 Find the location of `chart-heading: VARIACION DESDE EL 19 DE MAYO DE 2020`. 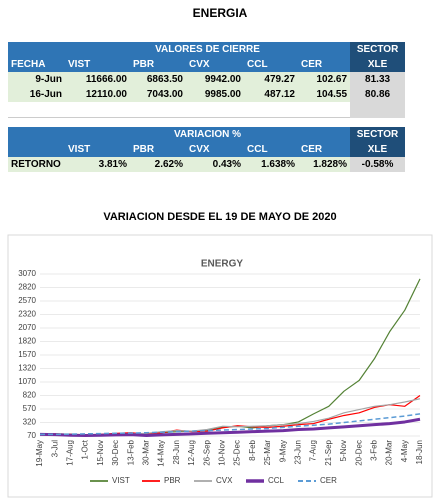

chart-heading: VARIACION DESDE EL 19 DE MAYO DE 2020 is located at coordinates (220, 217).